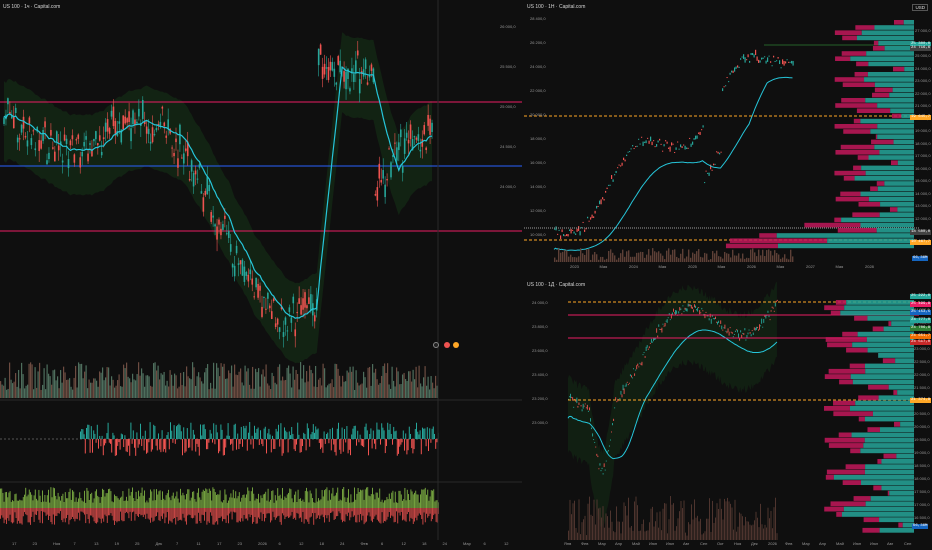  I want to click on tr-right-level: 19 000,0, so click(923, 130).